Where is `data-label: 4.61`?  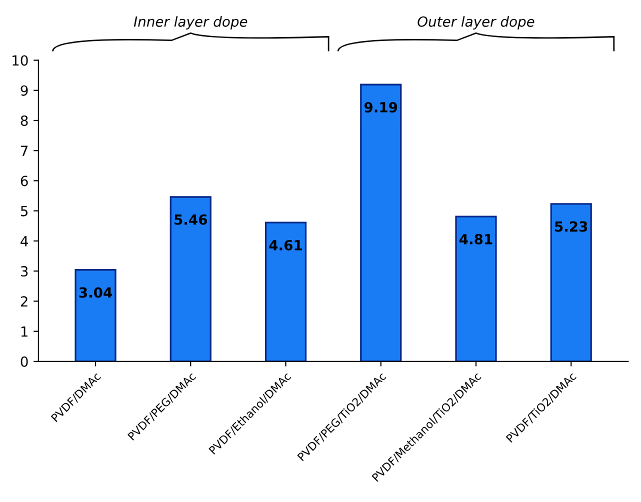 data-label: 4.61 is located at coordinates (285, 245).